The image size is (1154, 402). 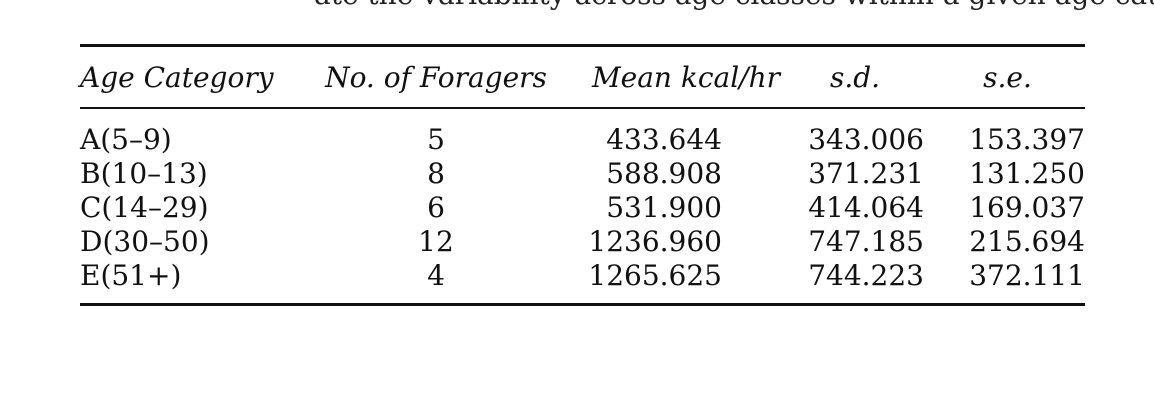 I want to click on cell-se: 153.397, so click(x=1027, y=139).